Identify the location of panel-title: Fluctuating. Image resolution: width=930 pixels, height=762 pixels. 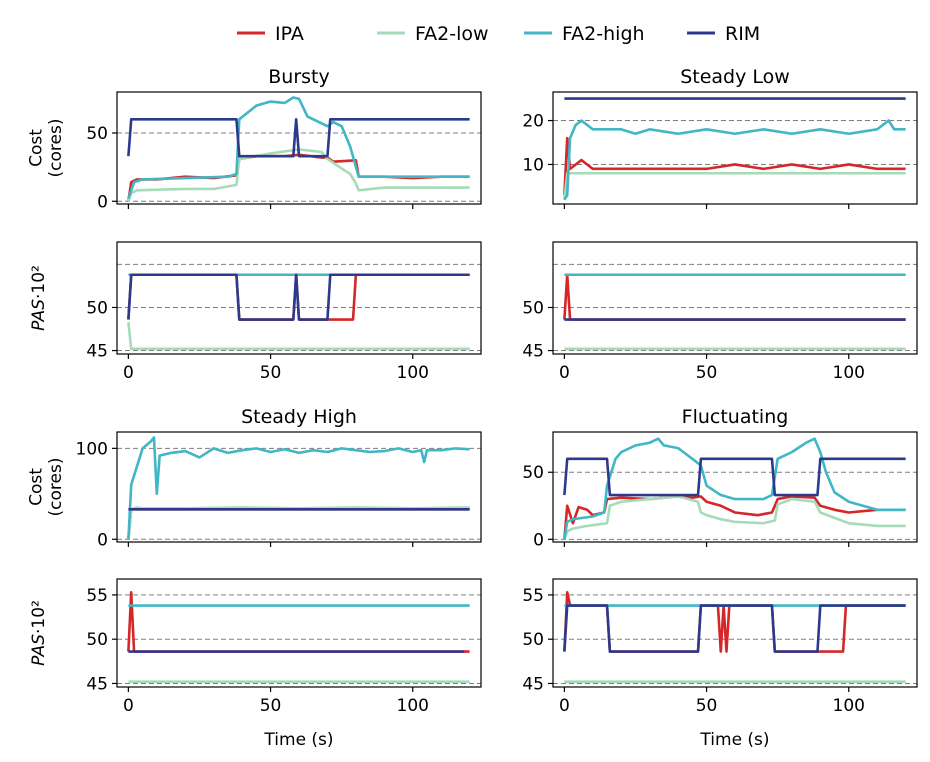
(735, 417).